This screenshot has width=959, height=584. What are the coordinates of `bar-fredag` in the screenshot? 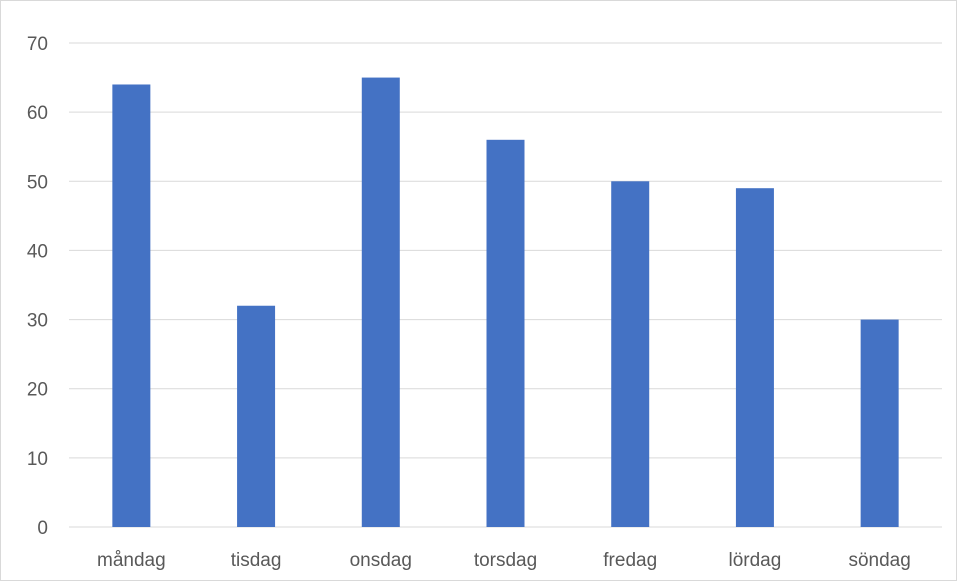 It's located at (630, 354).